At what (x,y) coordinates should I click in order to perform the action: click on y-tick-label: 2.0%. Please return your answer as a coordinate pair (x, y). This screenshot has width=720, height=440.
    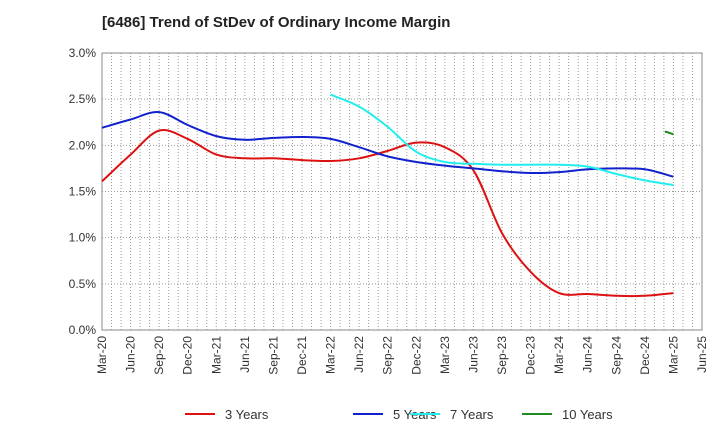
    Looking at the image, I should click on (83, 145).